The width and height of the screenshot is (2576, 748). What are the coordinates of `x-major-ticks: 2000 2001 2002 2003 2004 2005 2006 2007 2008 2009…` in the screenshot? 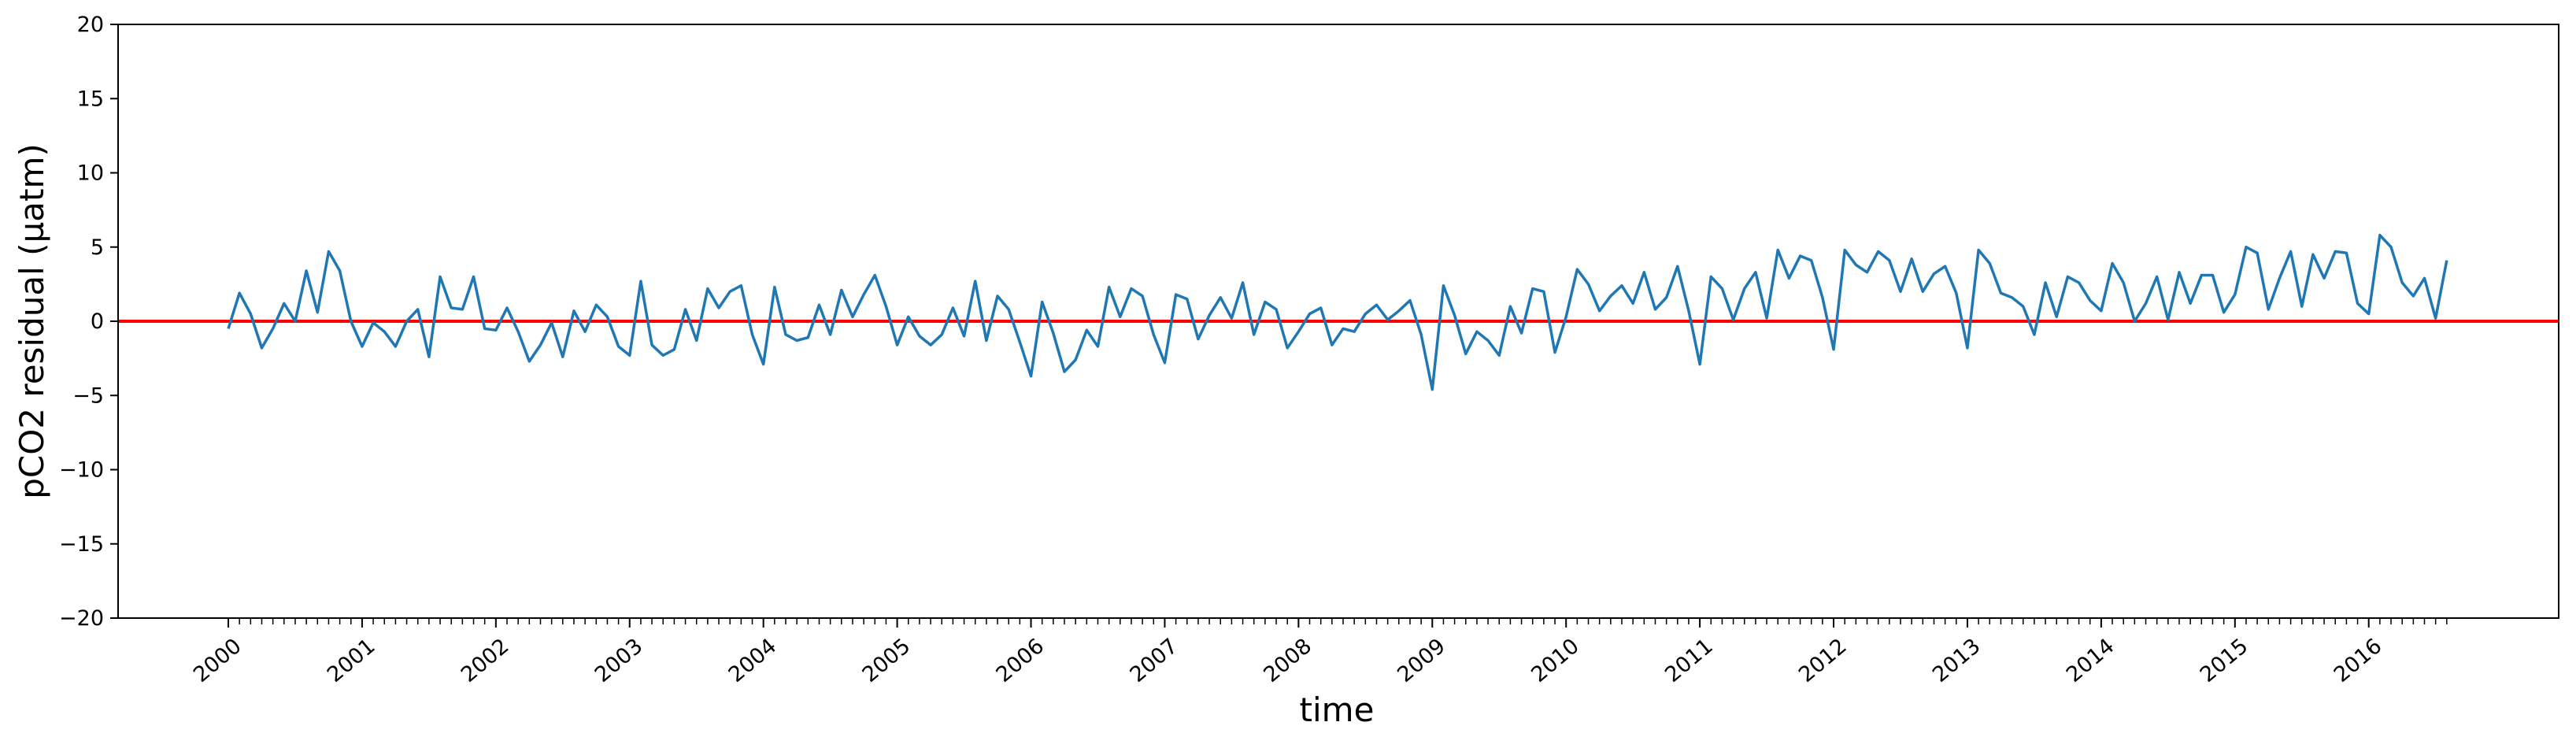 It's located at (1287, 652).